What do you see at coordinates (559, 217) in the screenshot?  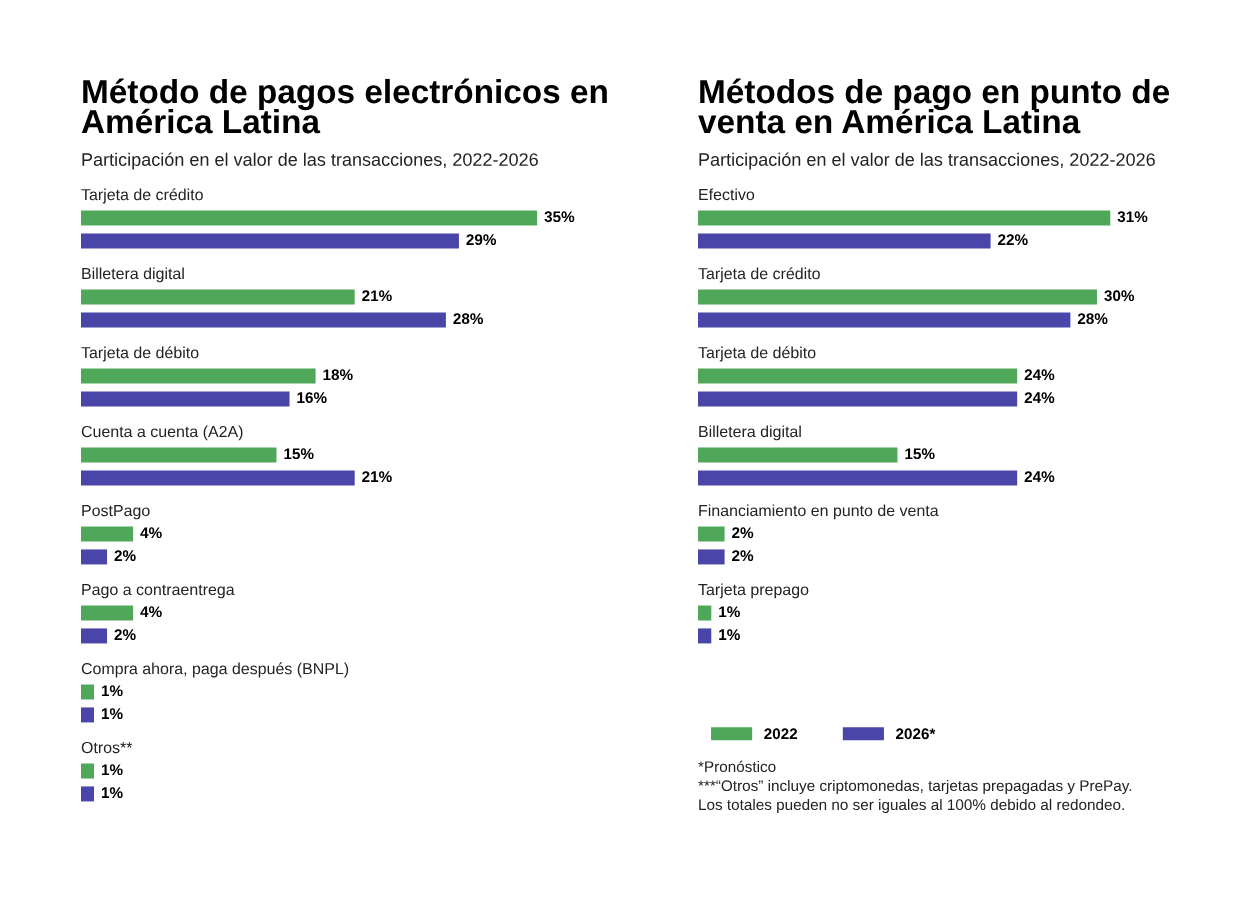 I see `data-label: 35%` at bounding box center [559, 217].